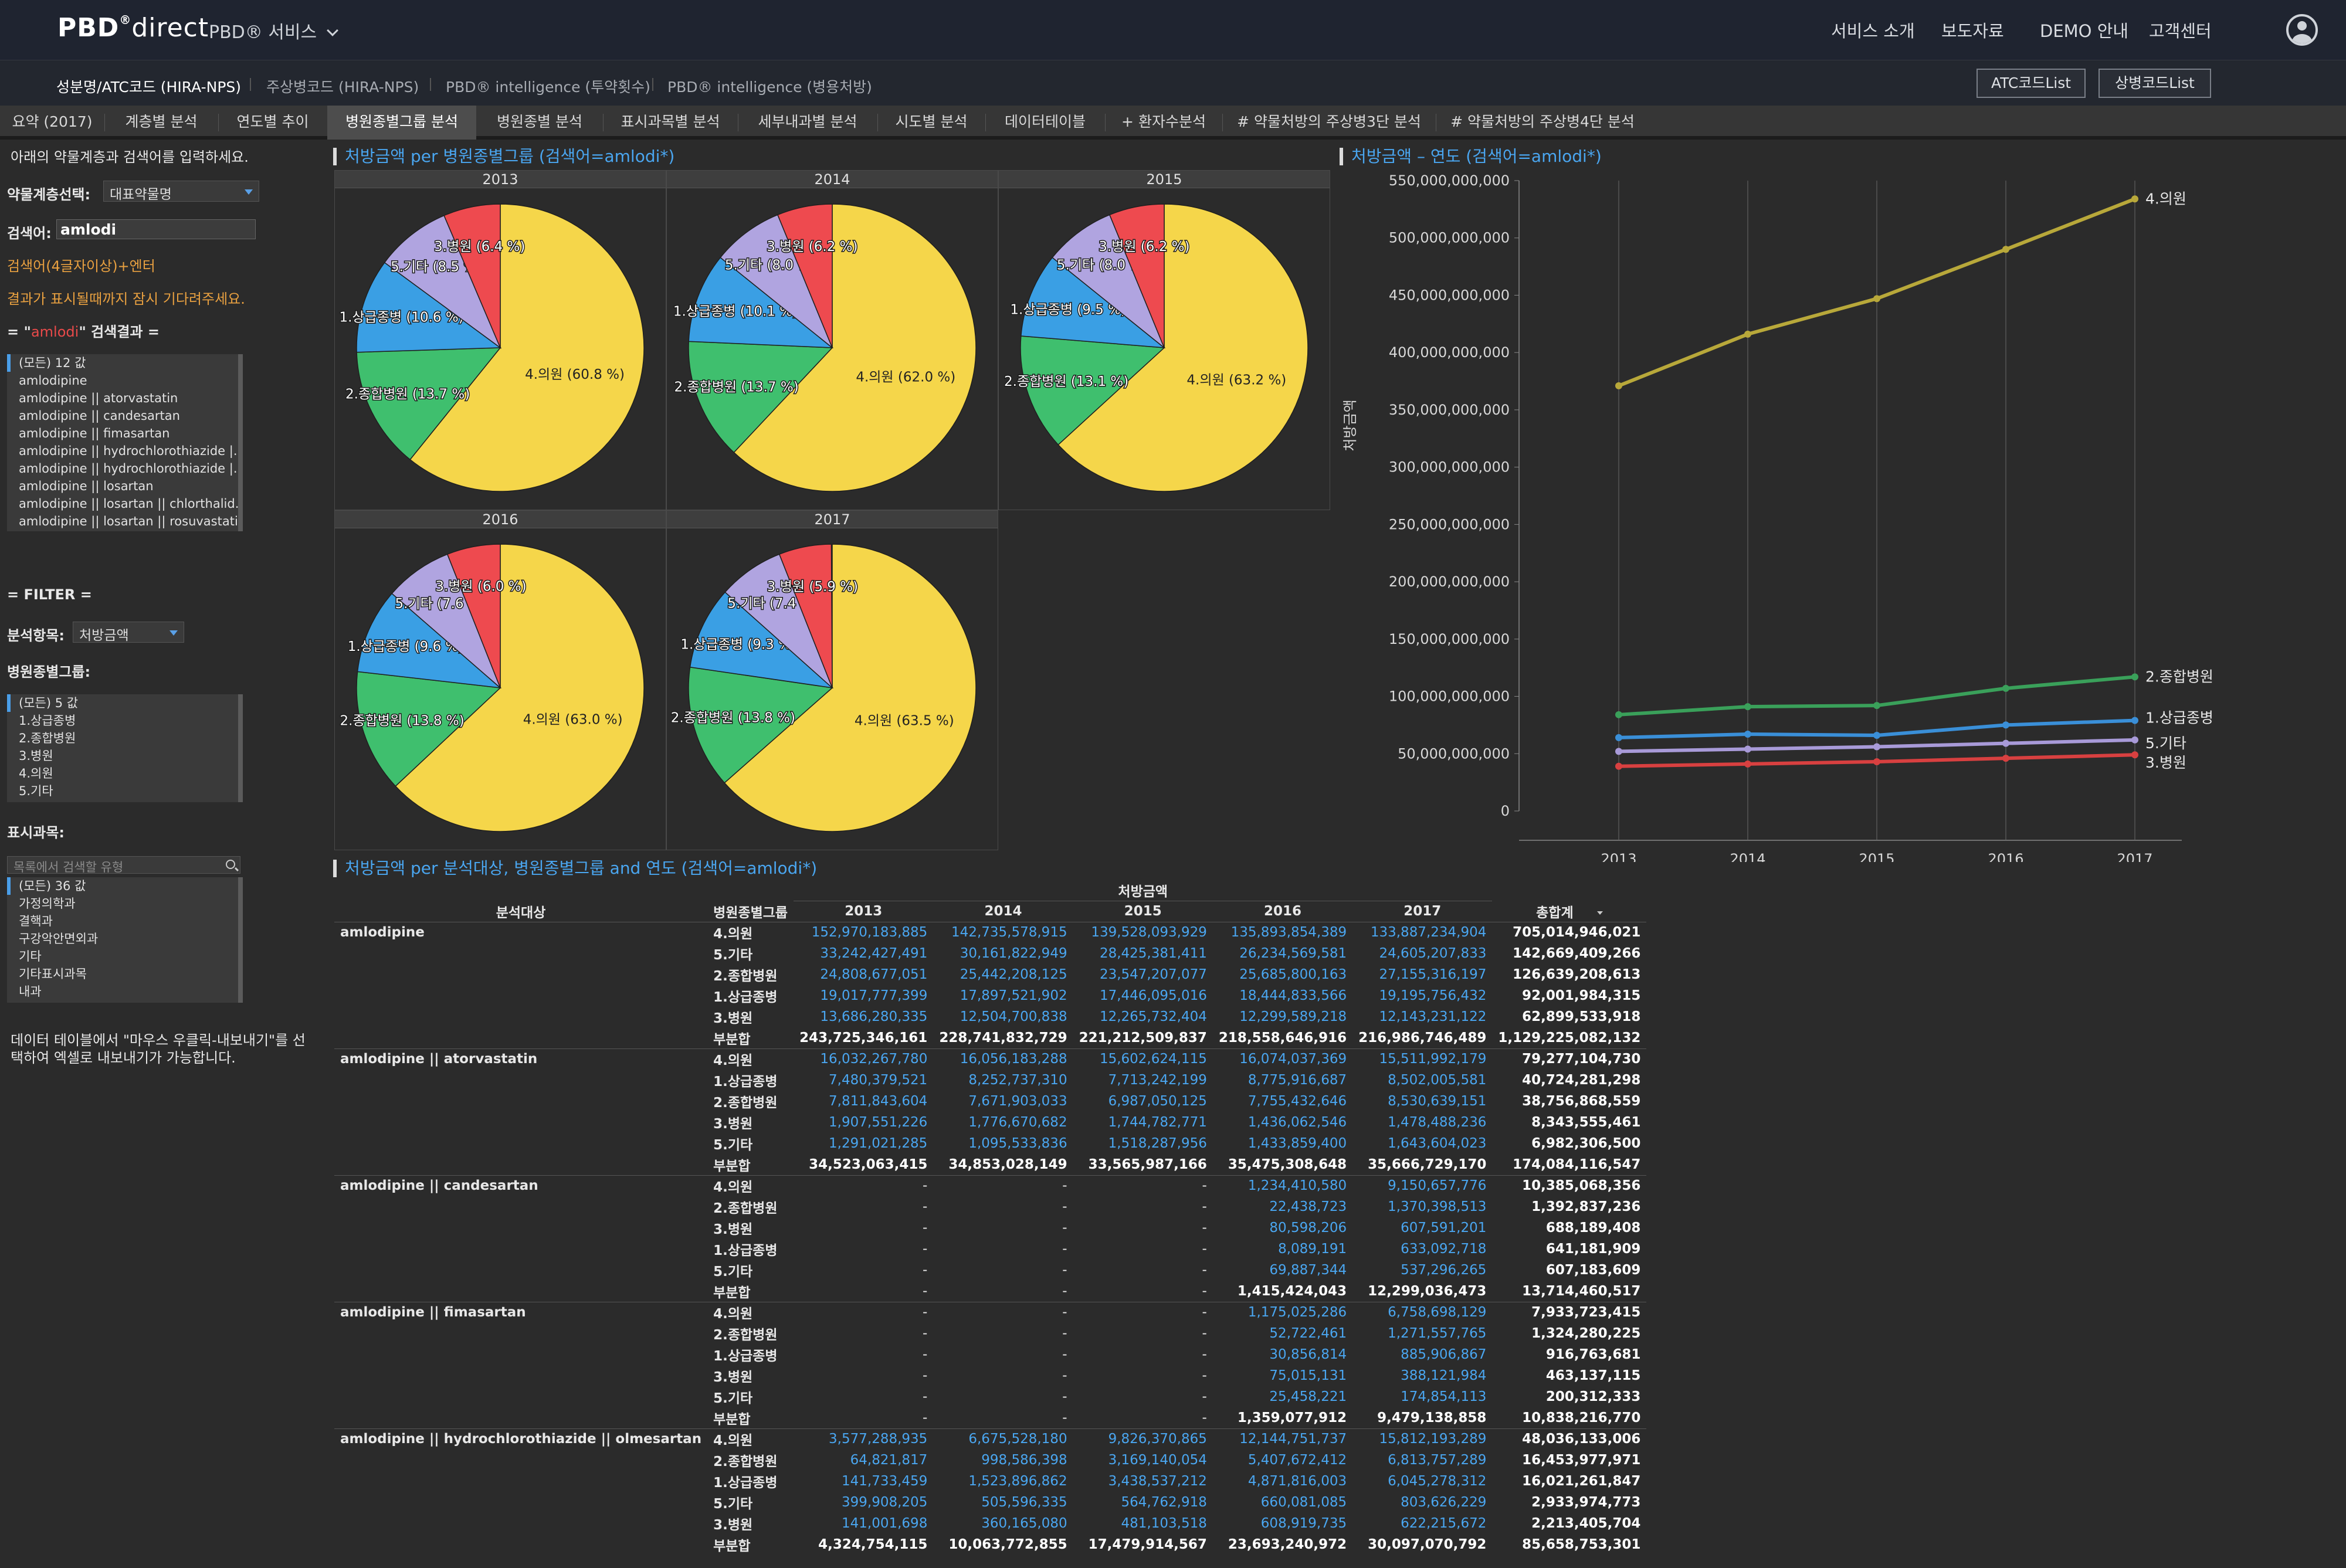  I want to click on value-cell: 24,605,207,833, so click(1433, 953).